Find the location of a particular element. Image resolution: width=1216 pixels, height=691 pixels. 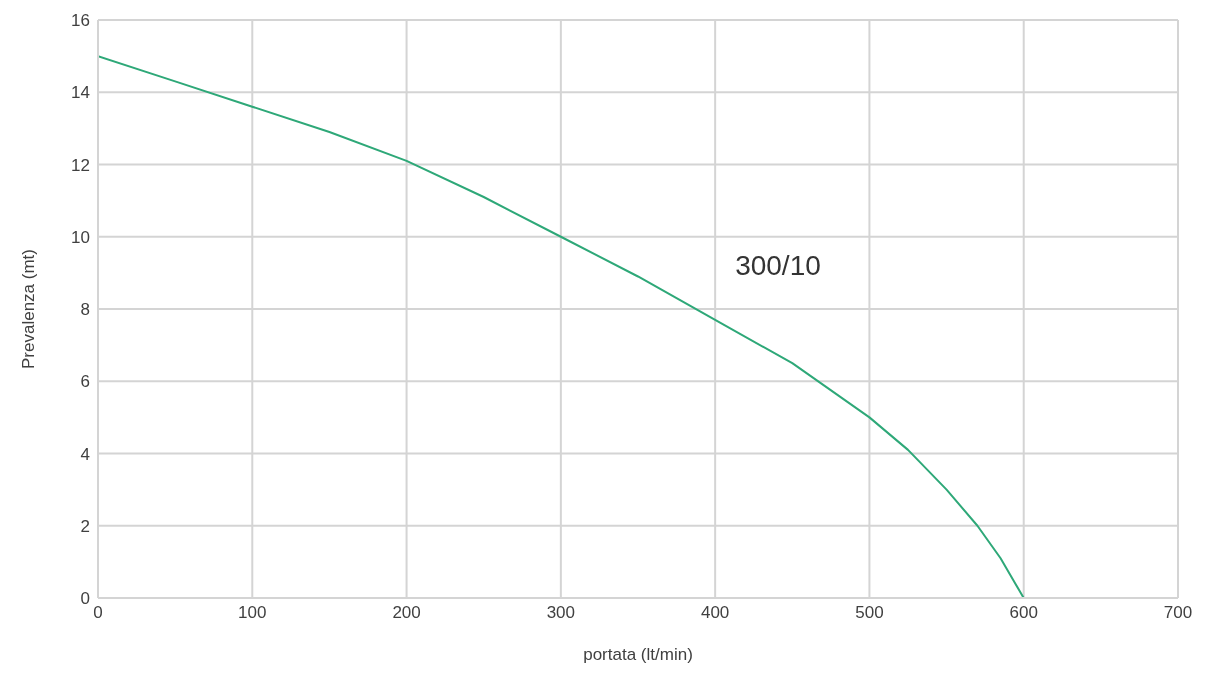

x-tick-label: 200 is located at coordinates (406, 613).